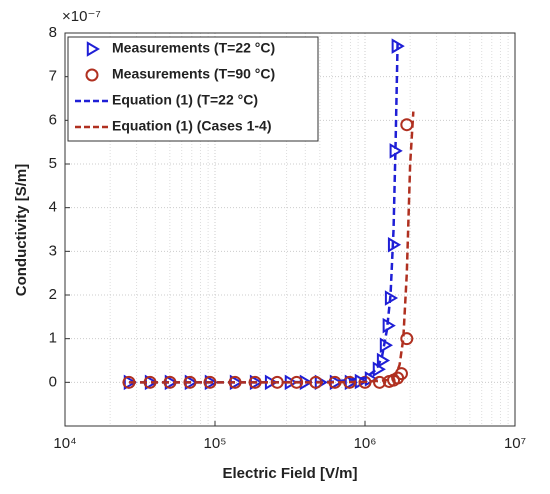  I want to click on legend-box, so click(193, 89).